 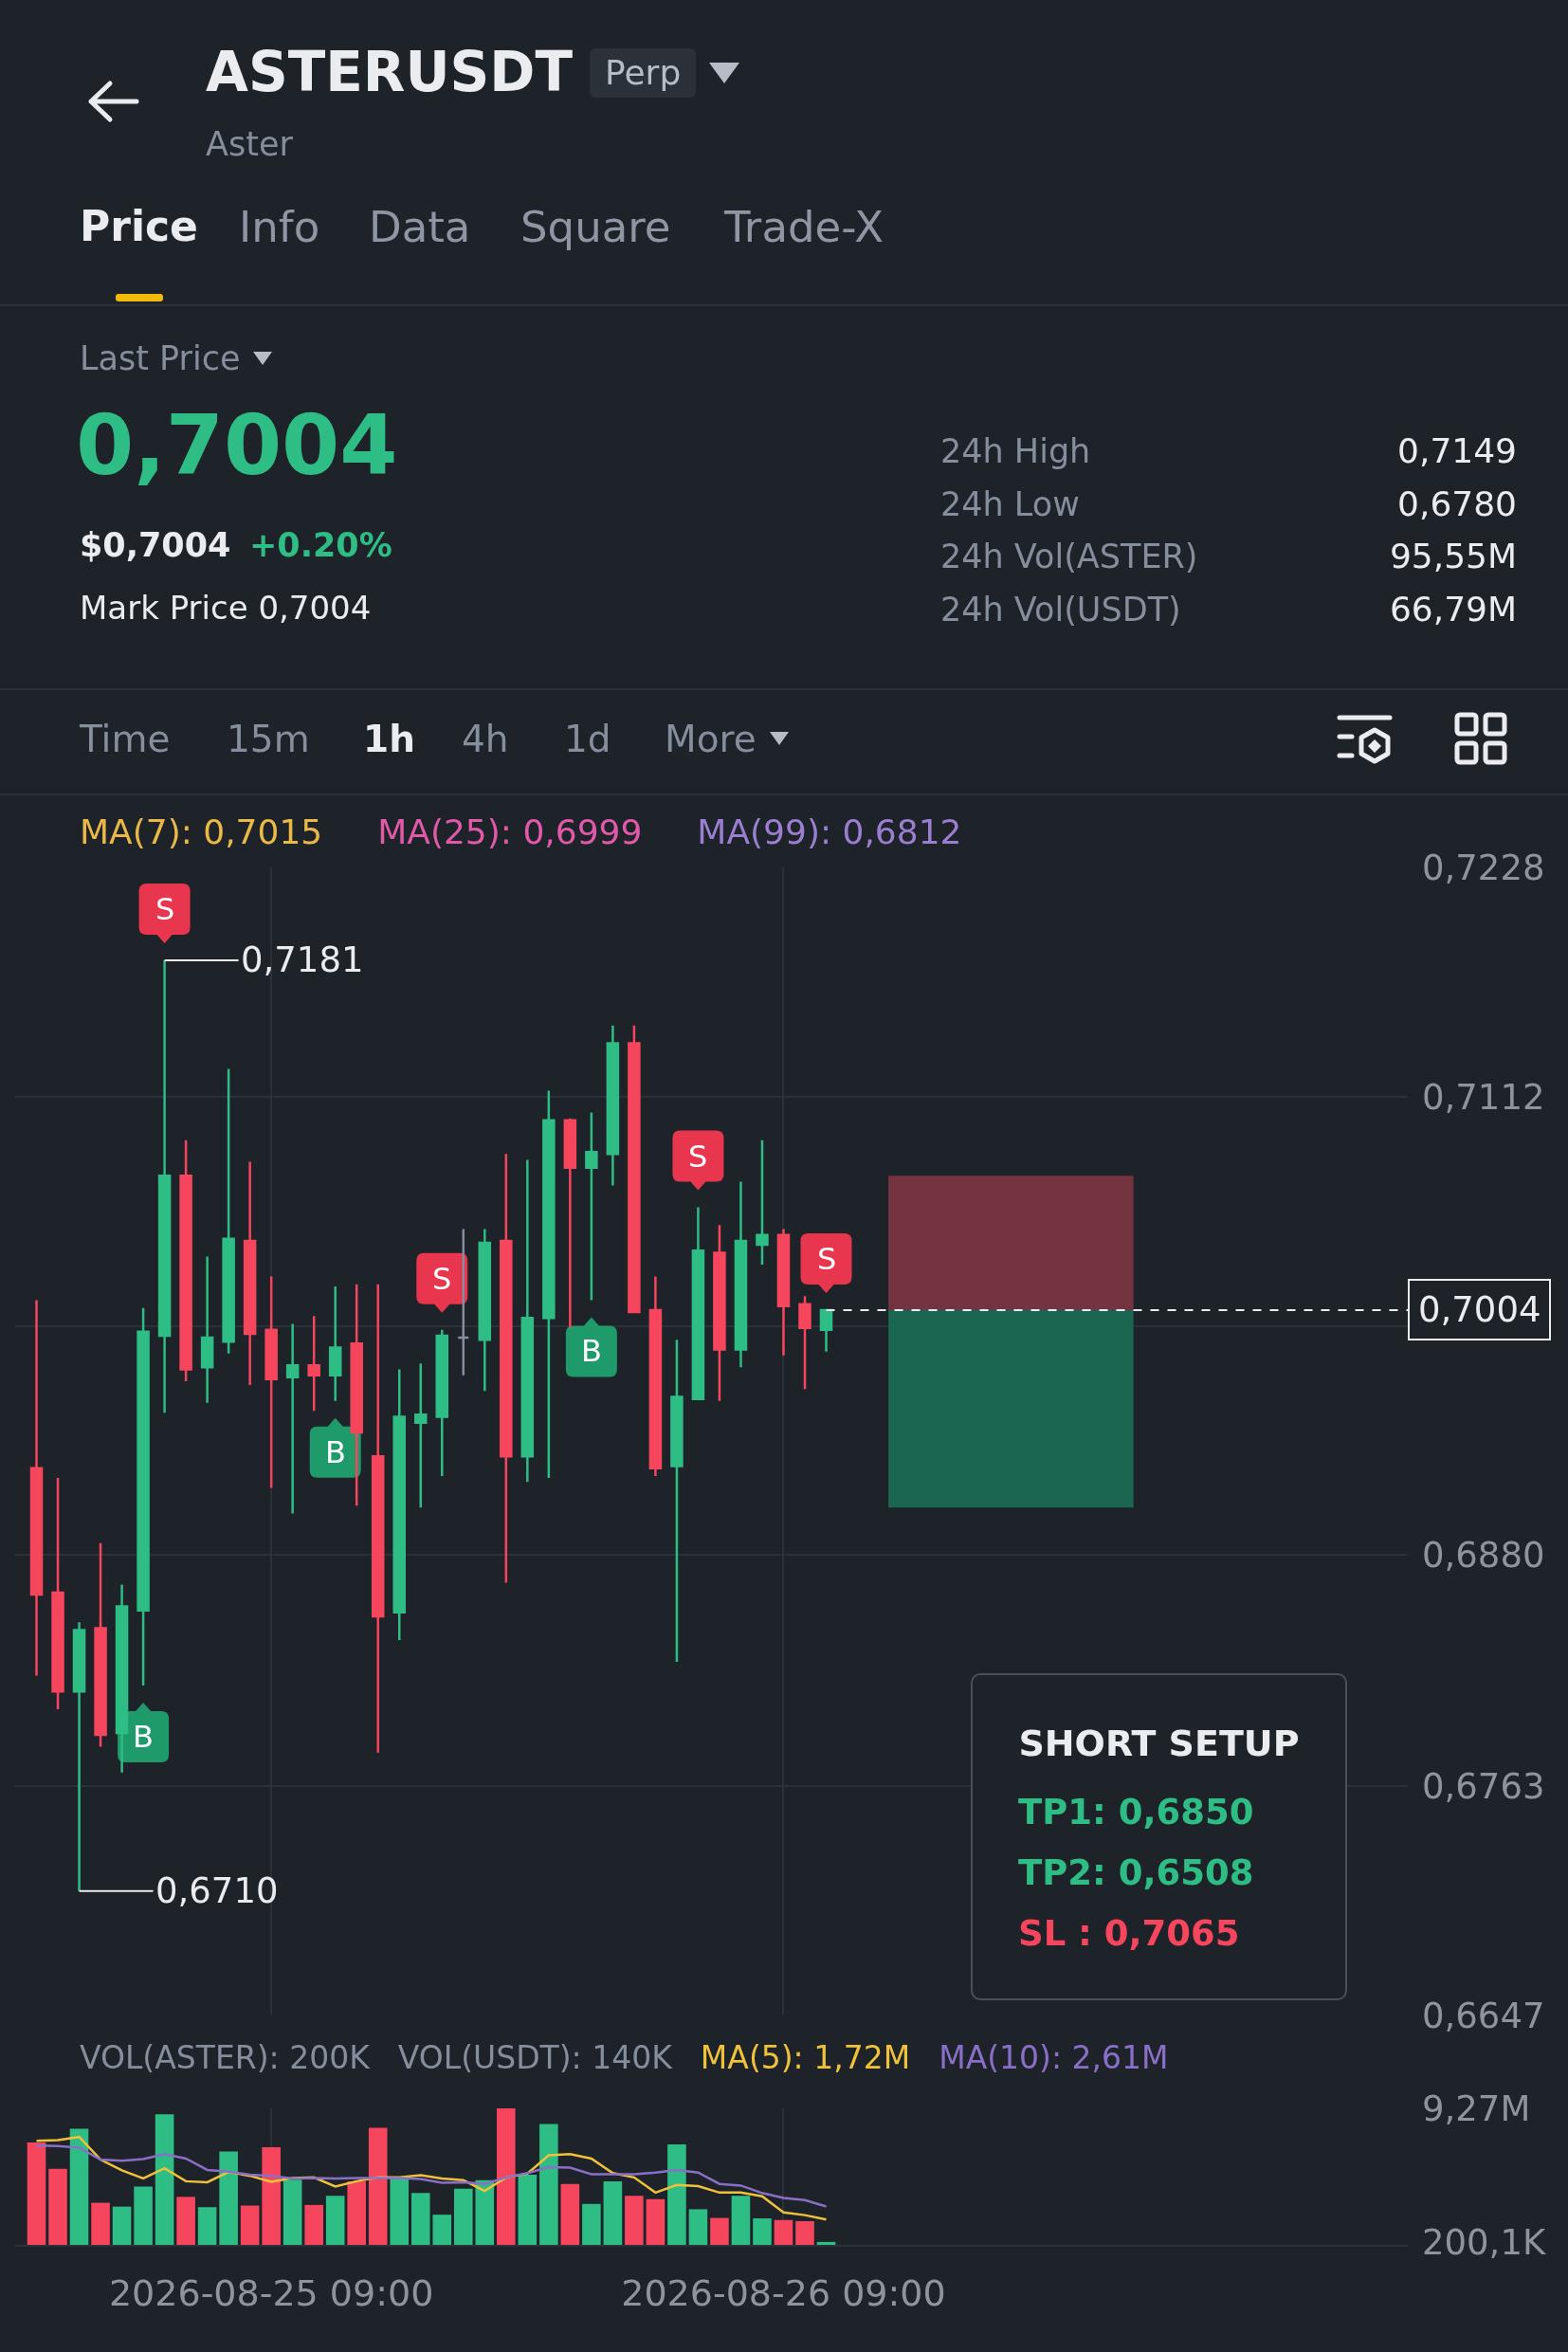 What do you see at coordinates (217, 1890) in the screenshot?
I see `text: 0,6710` at bounding box center [217, 1890].